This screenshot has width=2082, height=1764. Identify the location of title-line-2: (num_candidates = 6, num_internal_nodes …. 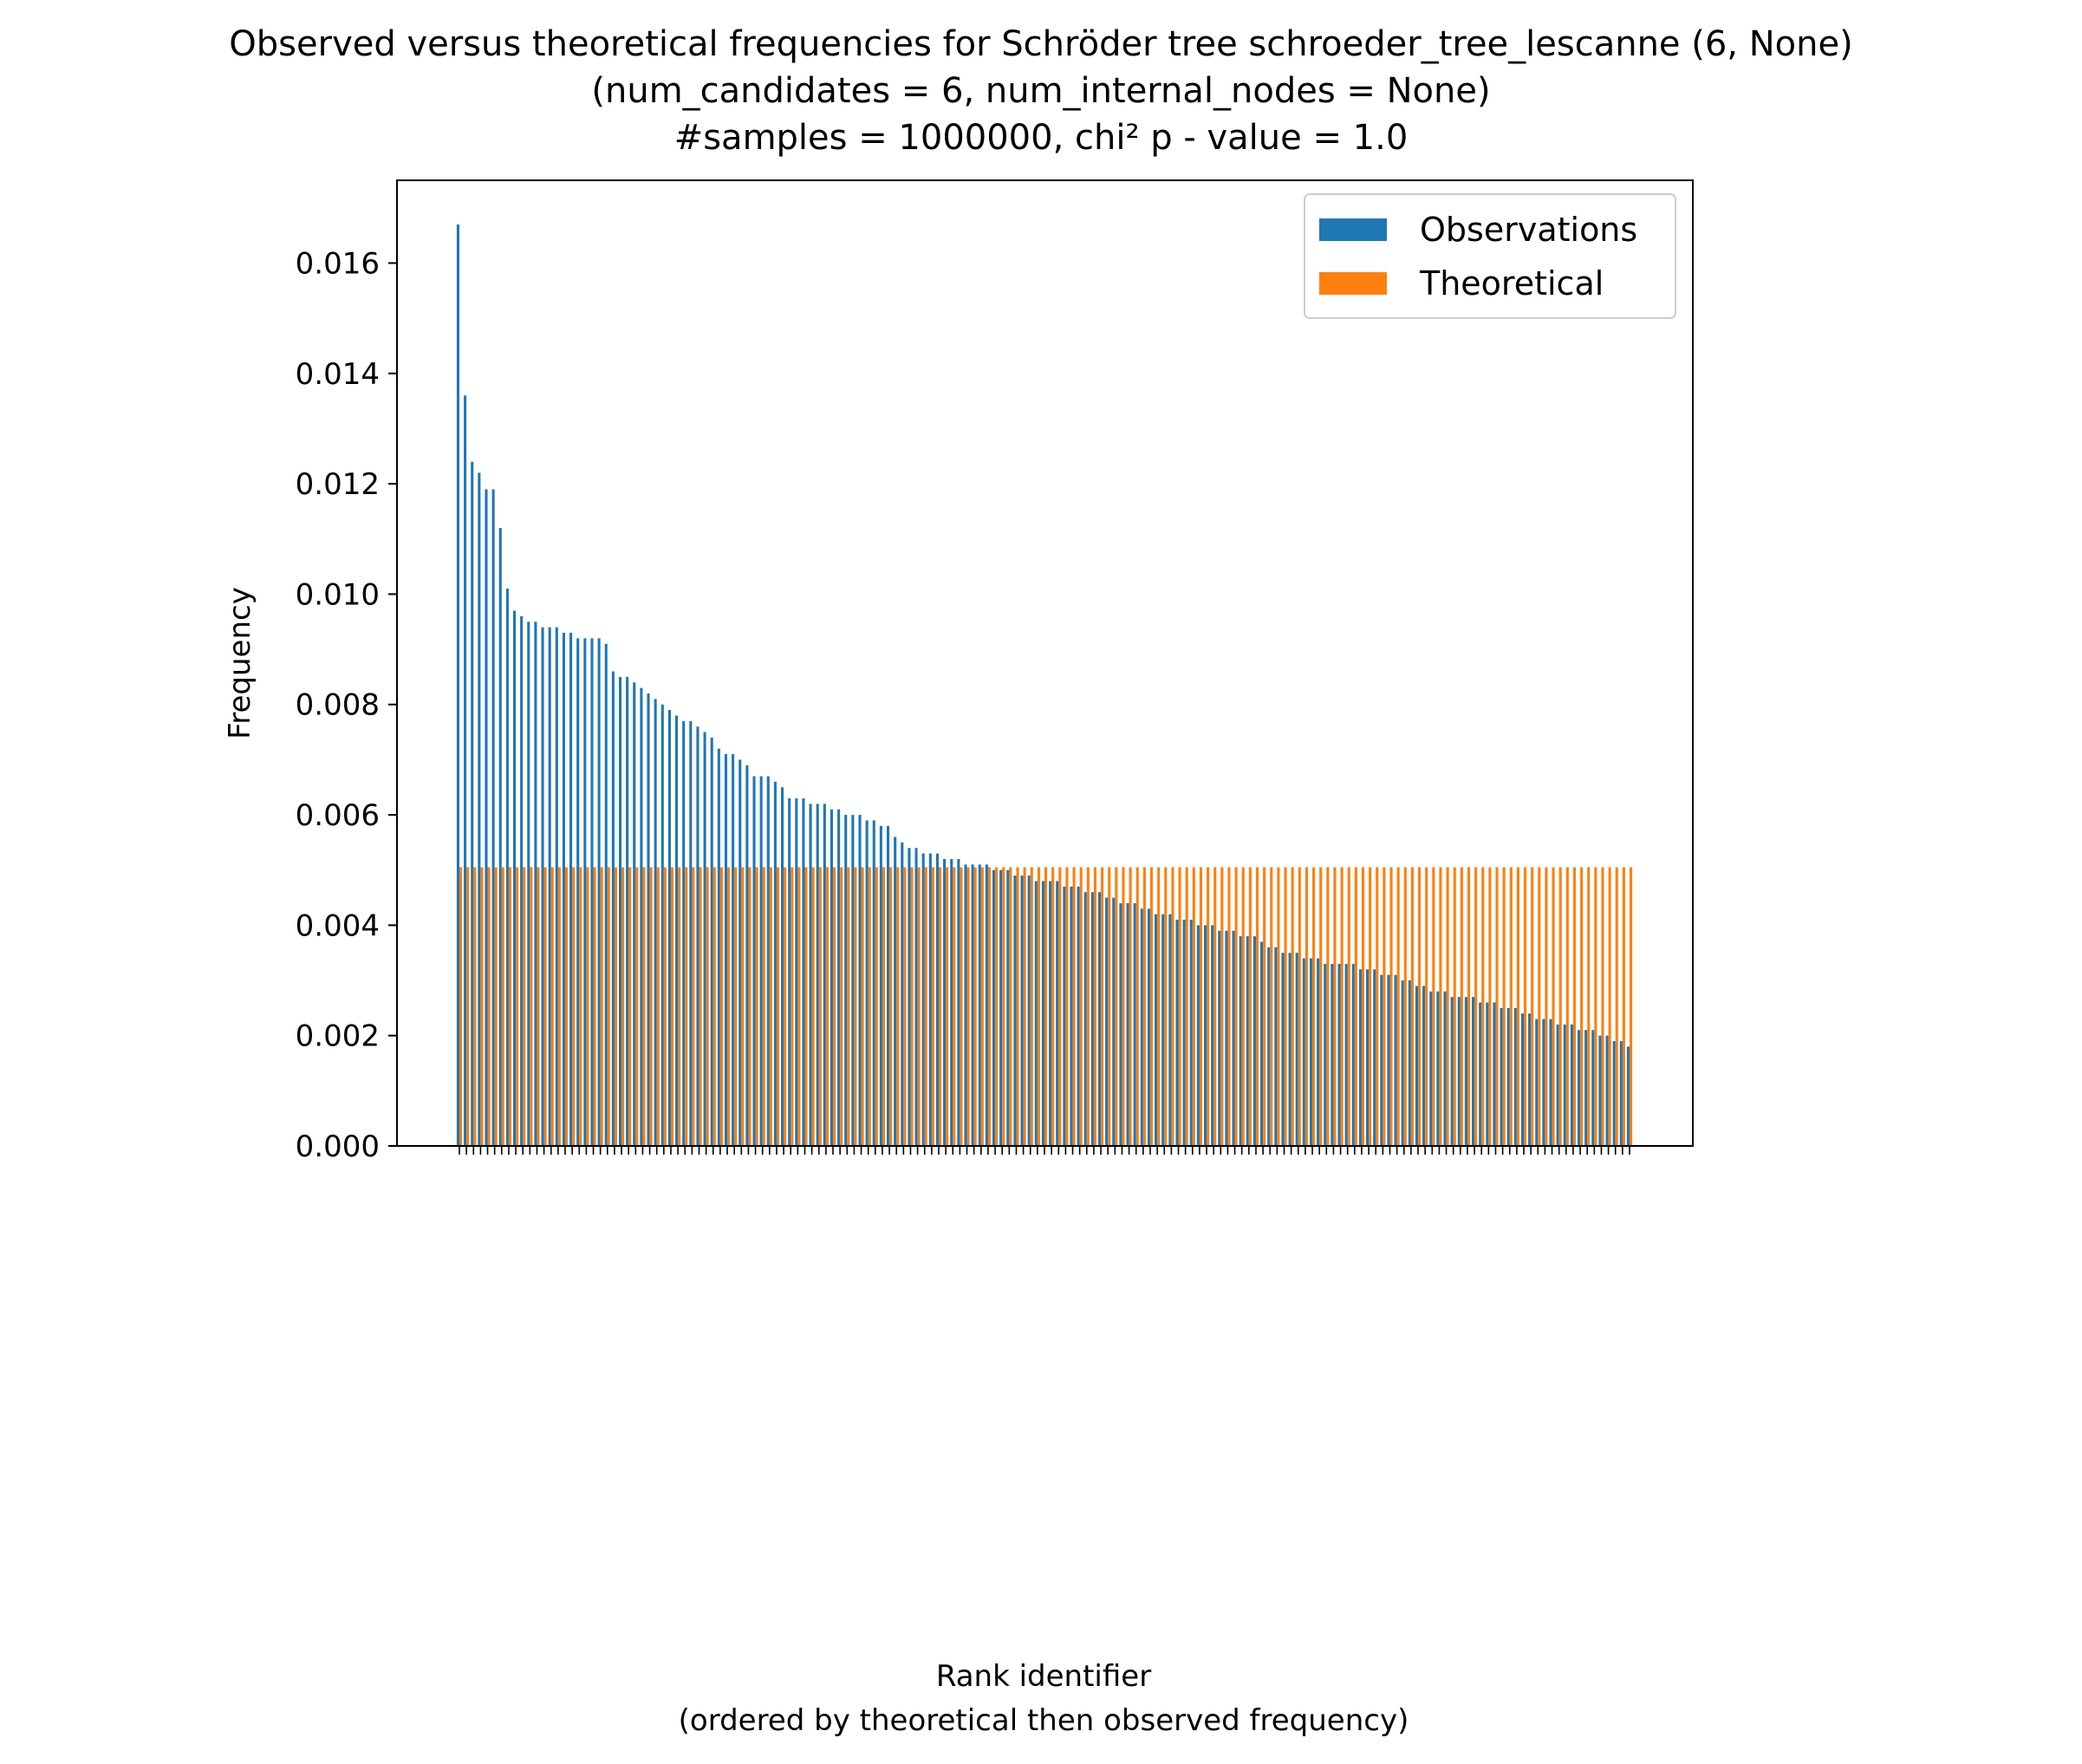
(1040, 91).